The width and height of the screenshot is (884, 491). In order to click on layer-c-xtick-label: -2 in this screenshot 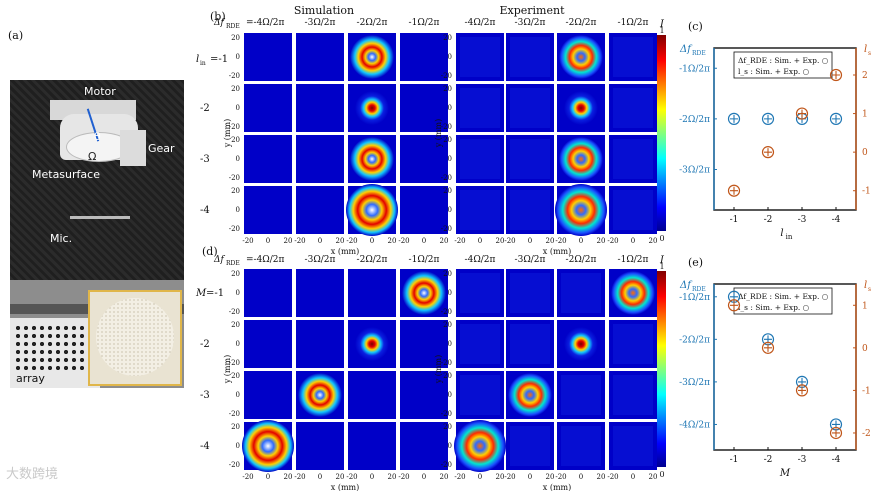, I will do `click(768, 220)`.